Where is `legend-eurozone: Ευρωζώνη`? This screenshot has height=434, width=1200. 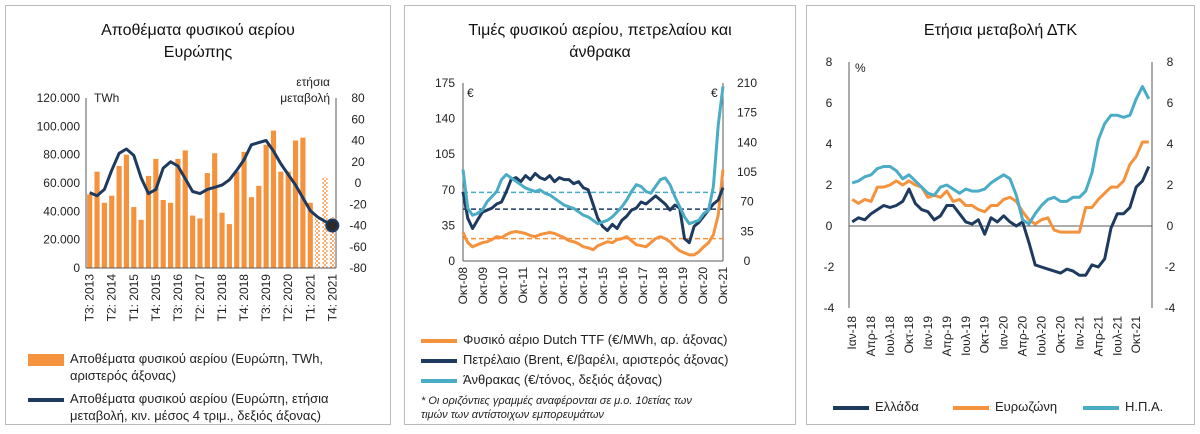 legend-eurozone: Ευρωζώνη is located at coordinates (1005, 406).